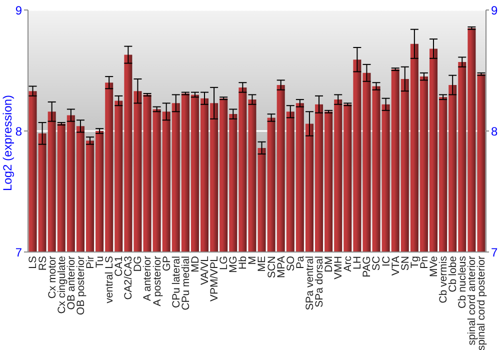  What do you see at coordinates (243, 263) in the screenshot?
I see `x-tick-label: Hb` at bounding box center [243, 263].